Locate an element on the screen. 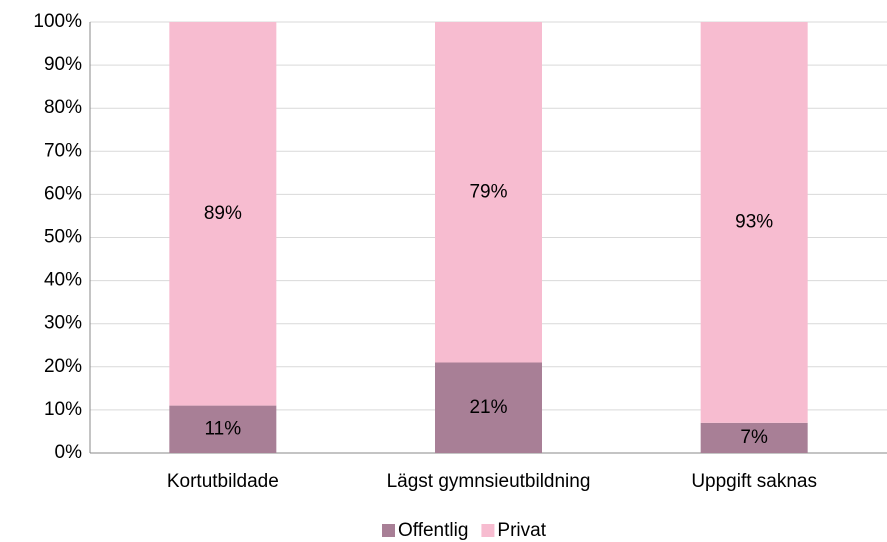 This screenshot has width=887, height=542. y-tick-label: 90% is located at coordinates (63, 64).